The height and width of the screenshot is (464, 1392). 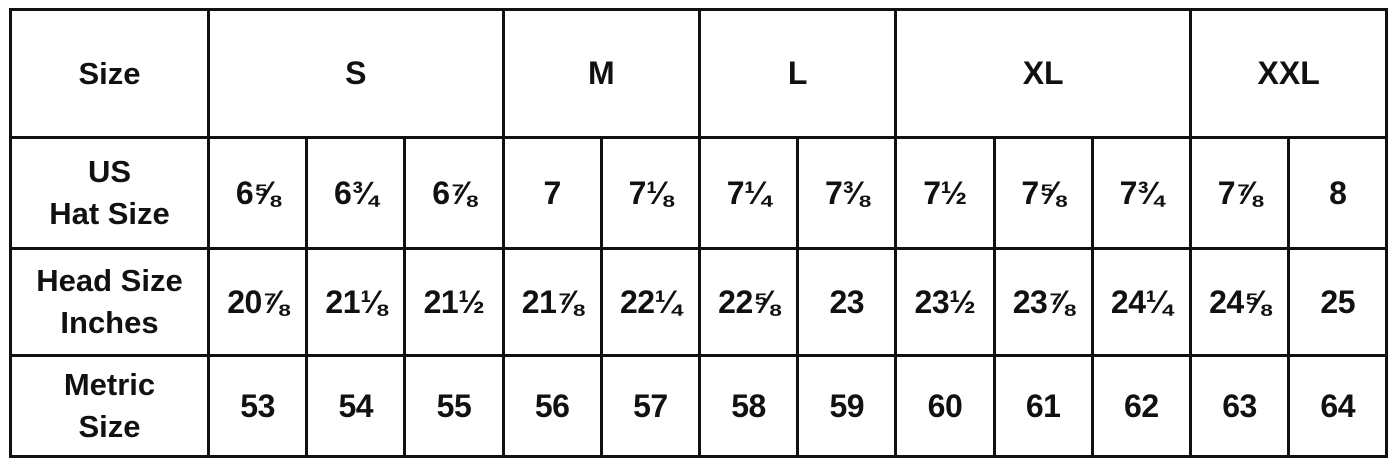 I want to click on table-cell: 64, so click(x=1338, y=406).